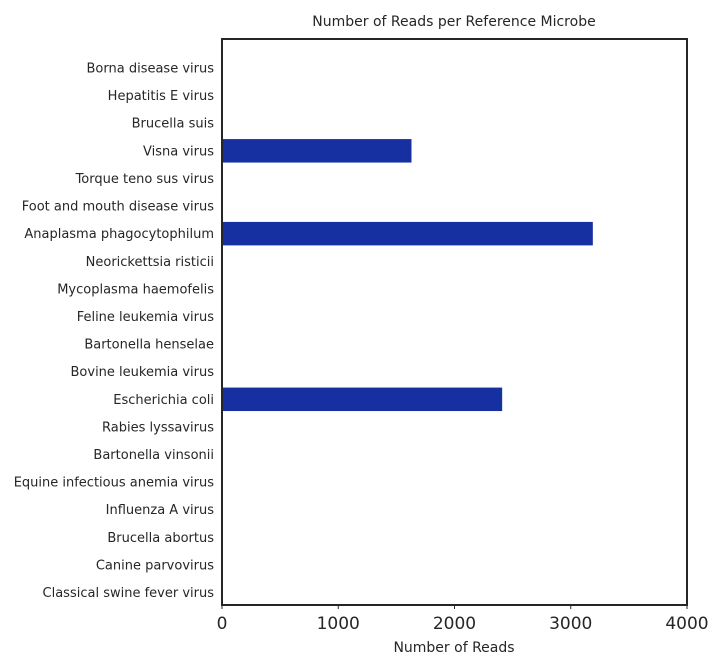 The height and width of the screenshot is (670, 725). Describe the element at coordinates (143, 372) in the screenshot. I see `category-label: Bovine leukemia virus` at that location.